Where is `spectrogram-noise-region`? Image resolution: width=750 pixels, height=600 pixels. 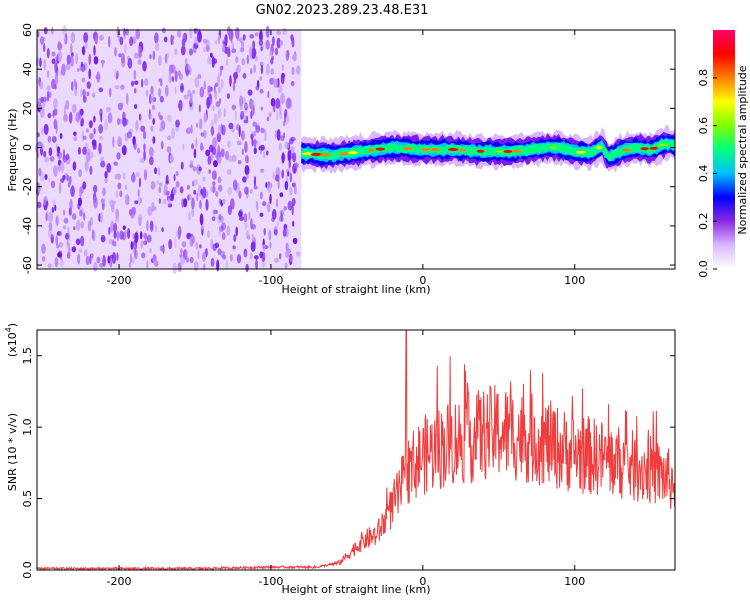 spectrogram-noise-region is located at coordinates (168, 150).